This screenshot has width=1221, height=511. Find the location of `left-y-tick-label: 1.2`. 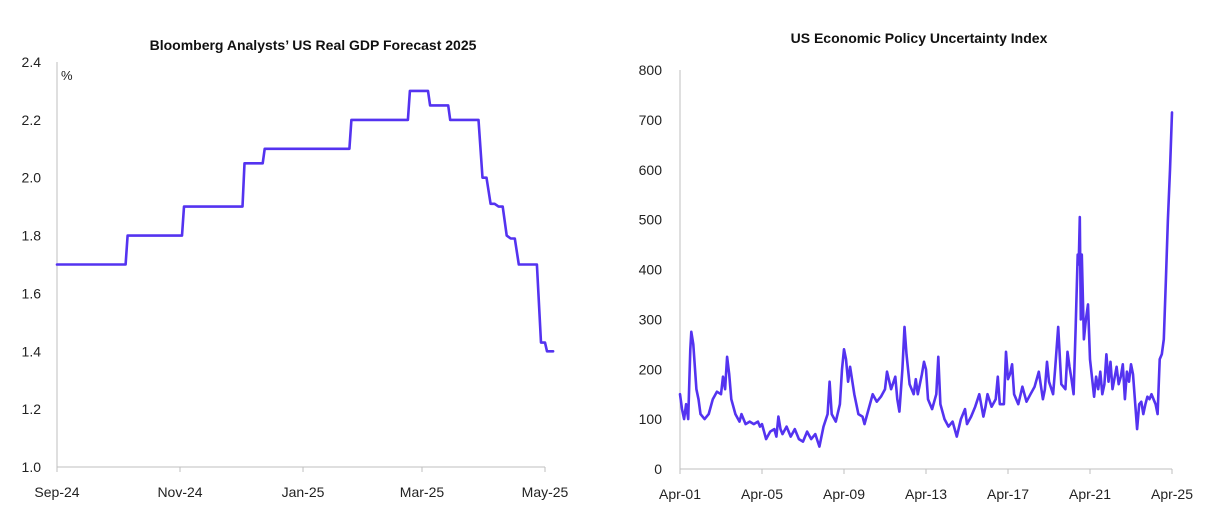

left-y-tick-label: 1.2 is located at coordinates (32, 409).